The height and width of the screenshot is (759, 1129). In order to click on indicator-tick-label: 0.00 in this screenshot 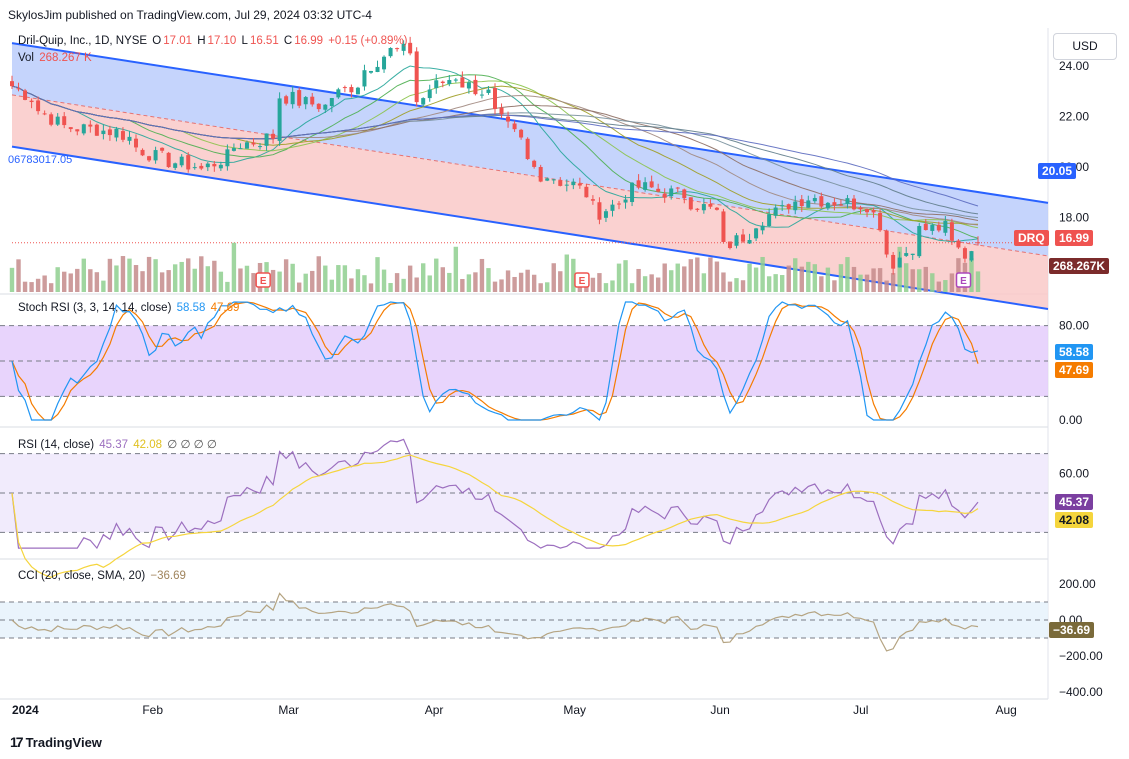, I will do `click(1071, 420)`.